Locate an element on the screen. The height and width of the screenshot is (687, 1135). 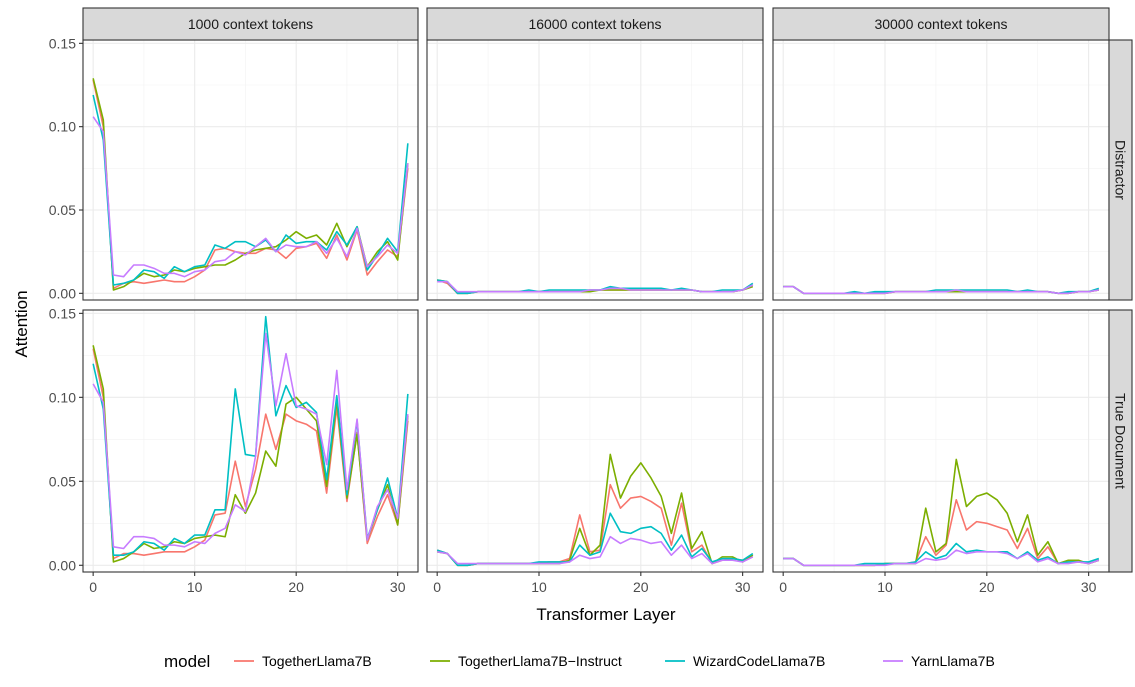
legend-entry: TogetherLlama7B−Instruct is located at coordinates (540, 661).